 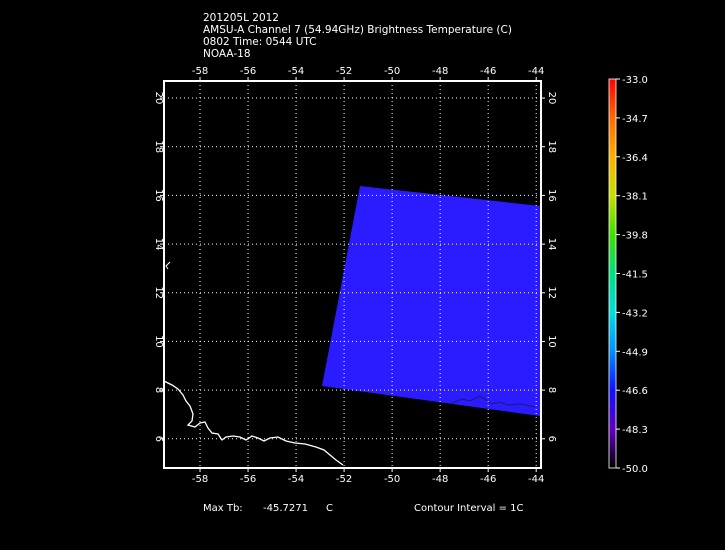 What do you see at coordinates (551, 146) in the screenshot?
I see `lat-label-right: 18` at bounding box center [551, 146].